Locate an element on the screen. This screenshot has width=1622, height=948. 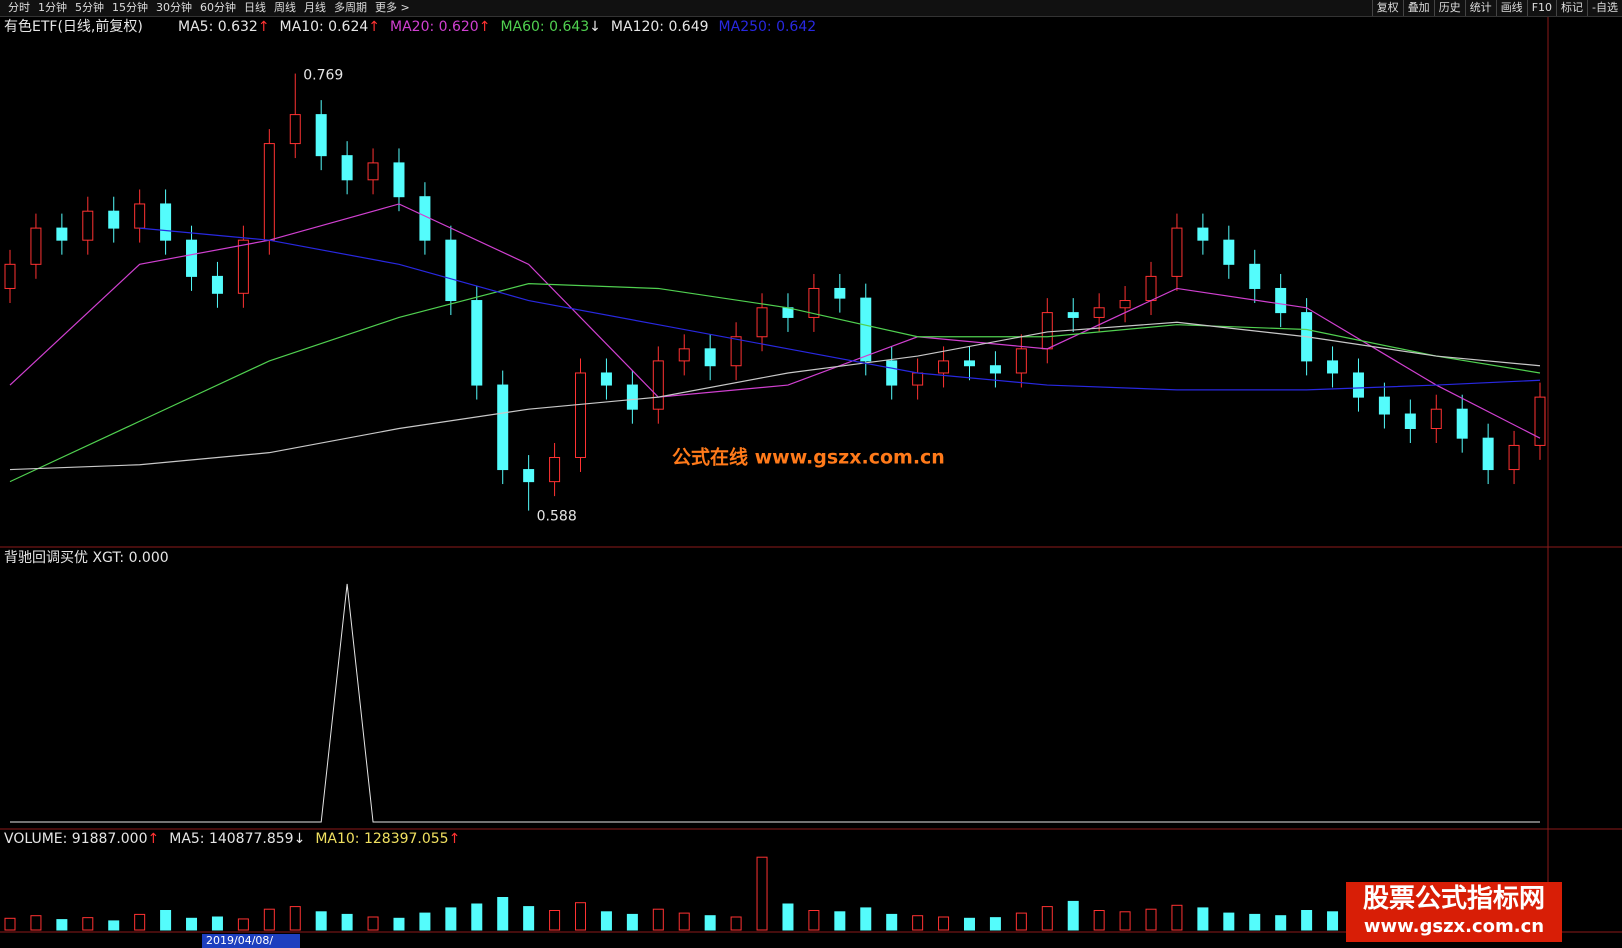
toolbar-button: 5分钟 is located at coordinates (89, 7).